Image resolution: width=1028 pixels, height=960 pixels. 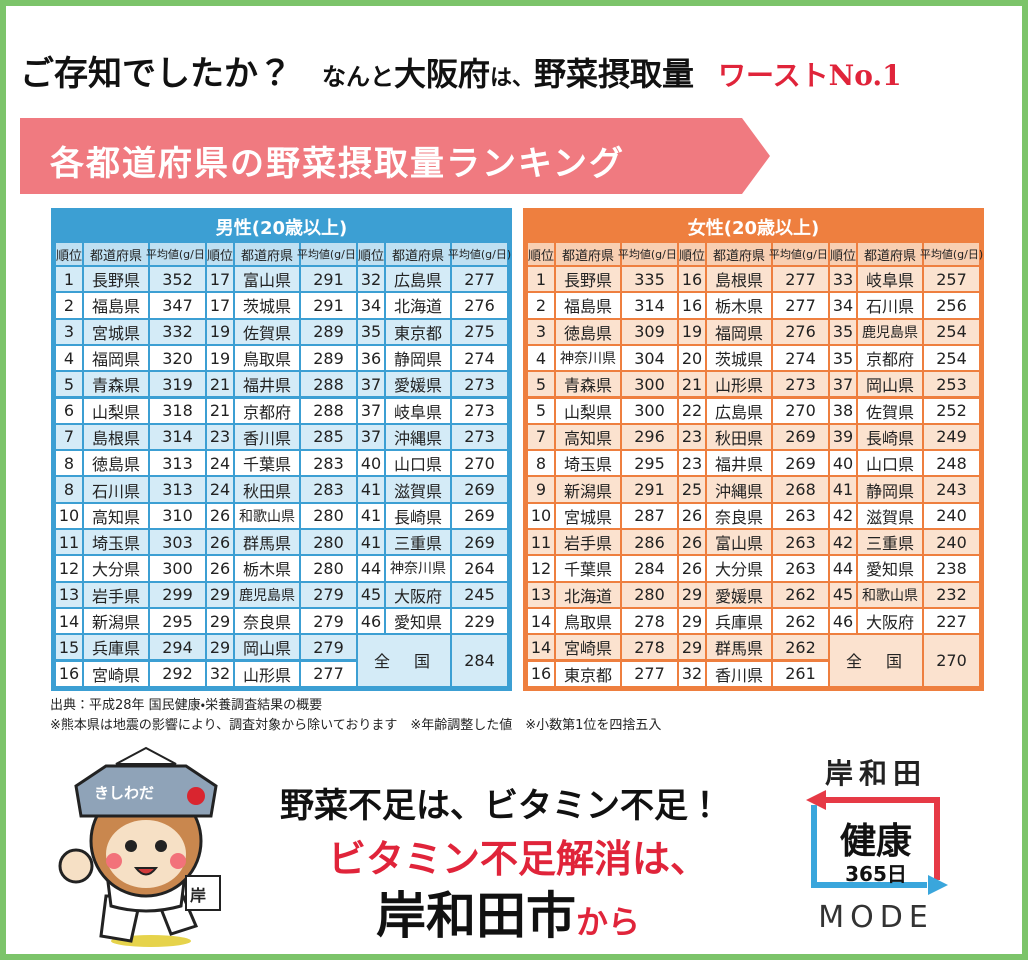 I want to click on rank: 10, so click(x=541, y=515).